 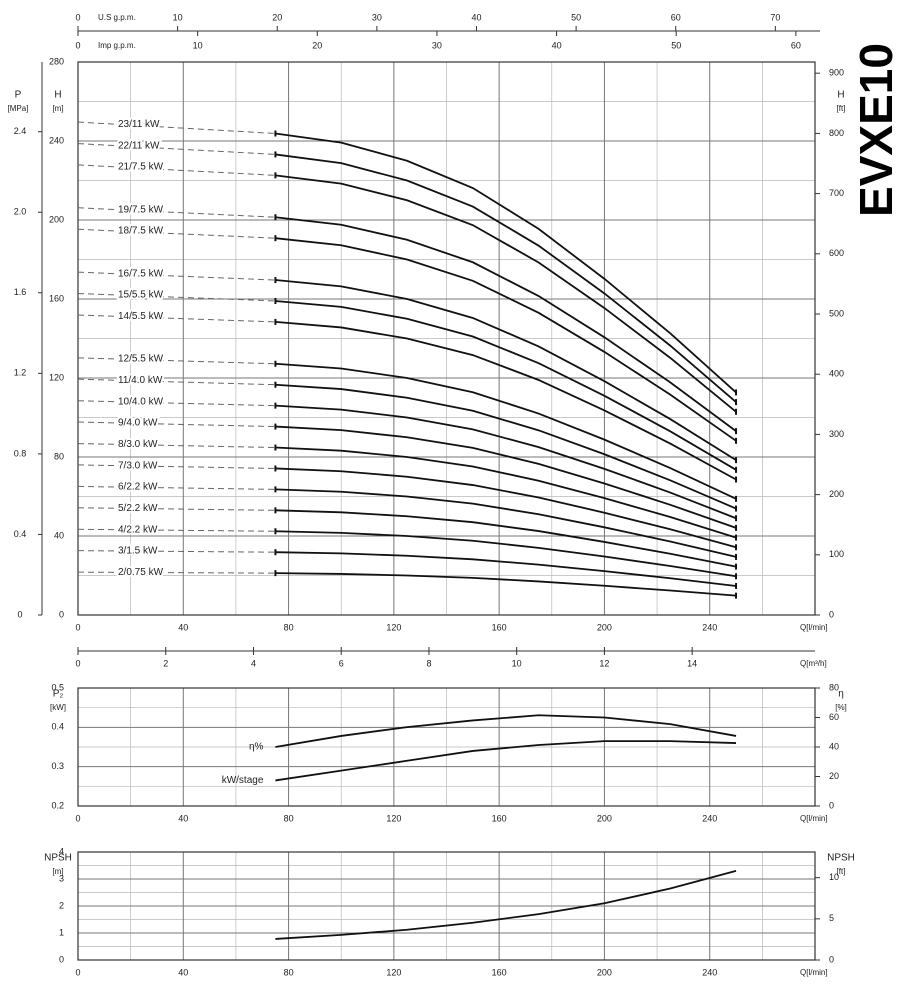 I want to click on top-tick-label: 50, so click(x=576, y=17).